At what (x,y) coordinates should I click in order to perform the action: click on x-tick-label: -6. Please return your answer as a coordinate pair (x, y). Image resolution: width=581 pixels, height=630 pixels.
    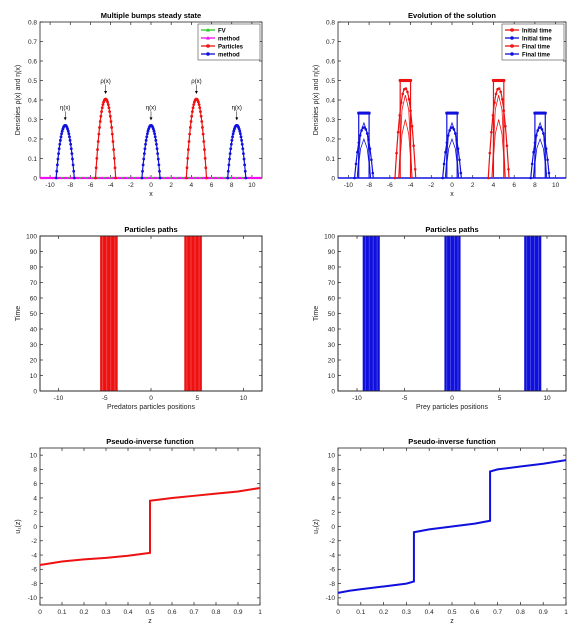
    Looking at the image, I should click on (91, 185).